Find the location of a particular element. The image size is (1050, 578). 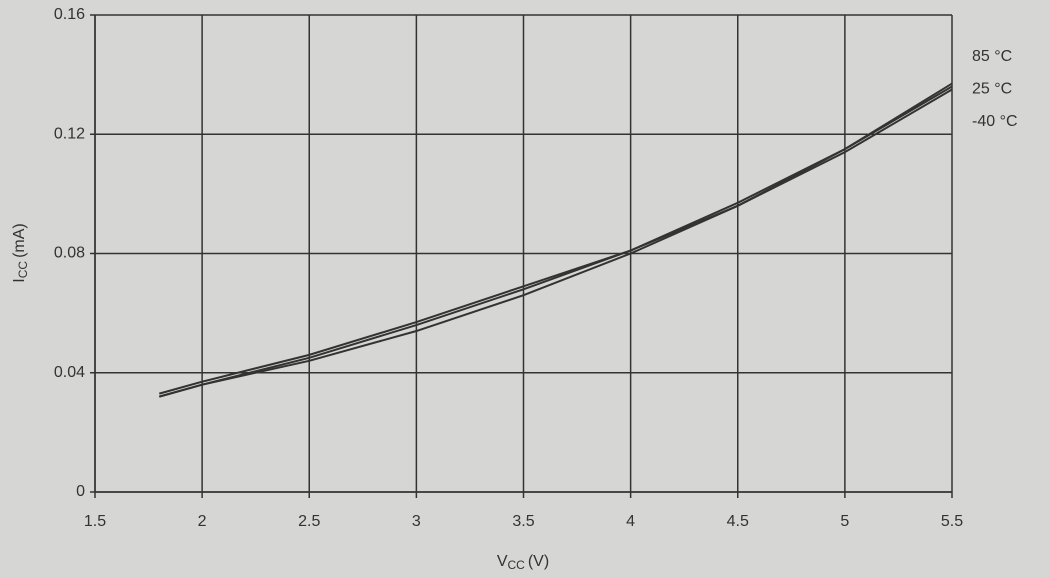

x-tick-label: 3.5 is located at coordinates (523, 521).